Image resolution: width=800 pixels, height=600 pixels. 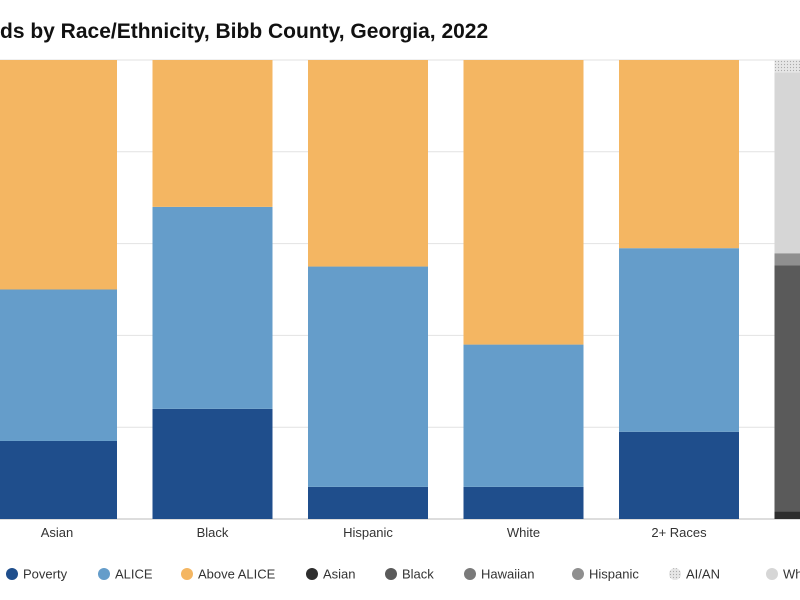 I want to click on legend-label: ALICE, so click(x=134, y=574).